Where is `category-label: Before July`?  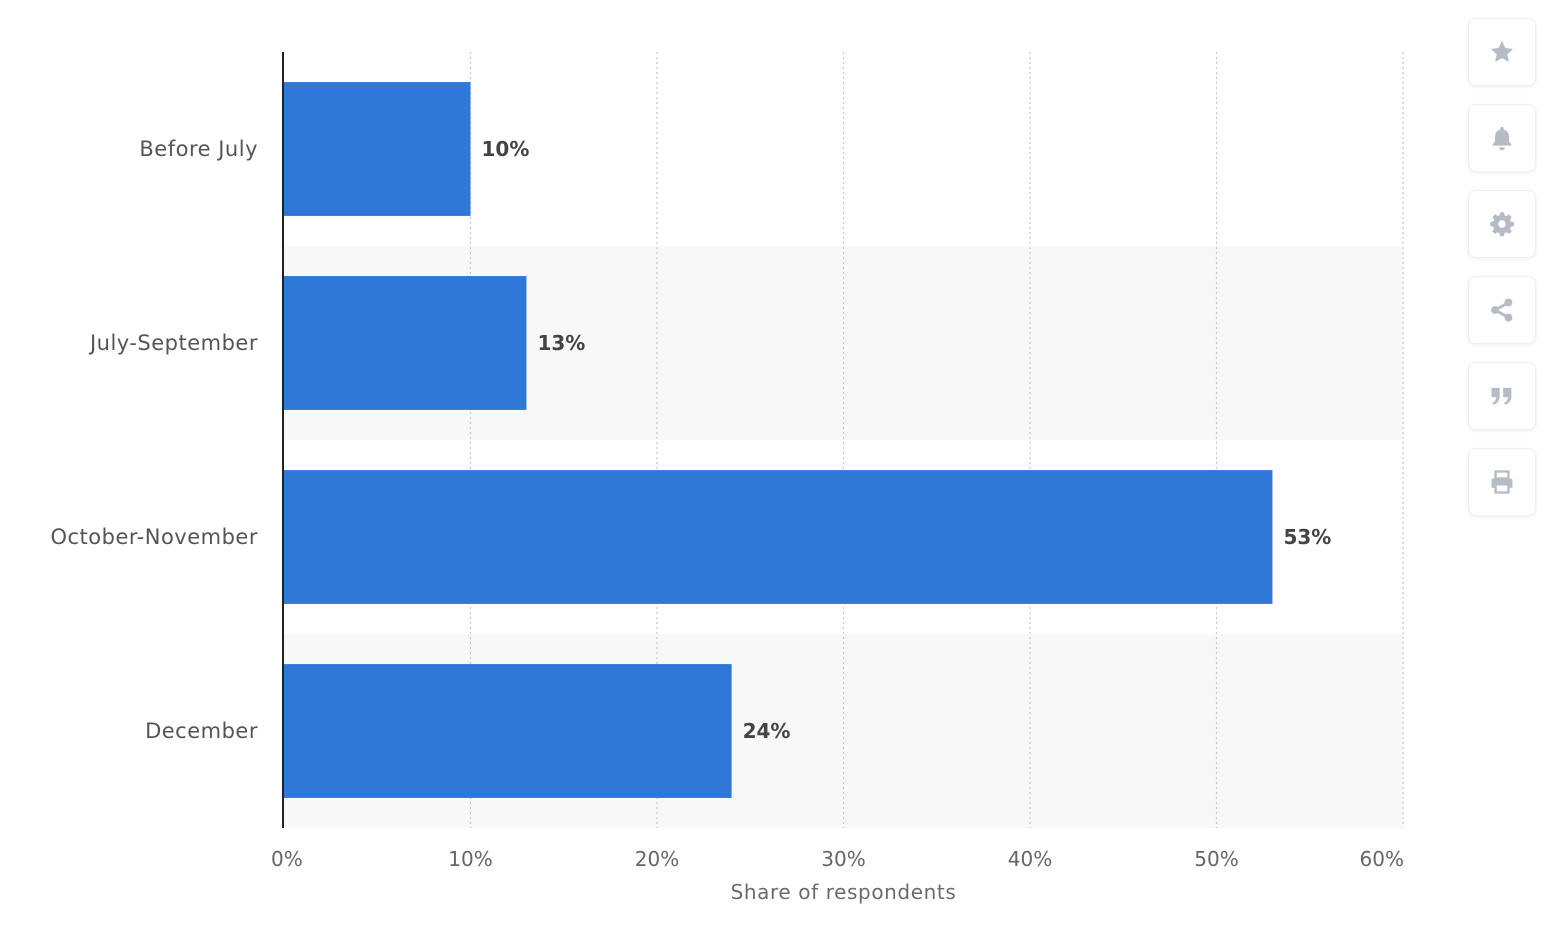 category-label: Before July is located at coordinates (198, 149).